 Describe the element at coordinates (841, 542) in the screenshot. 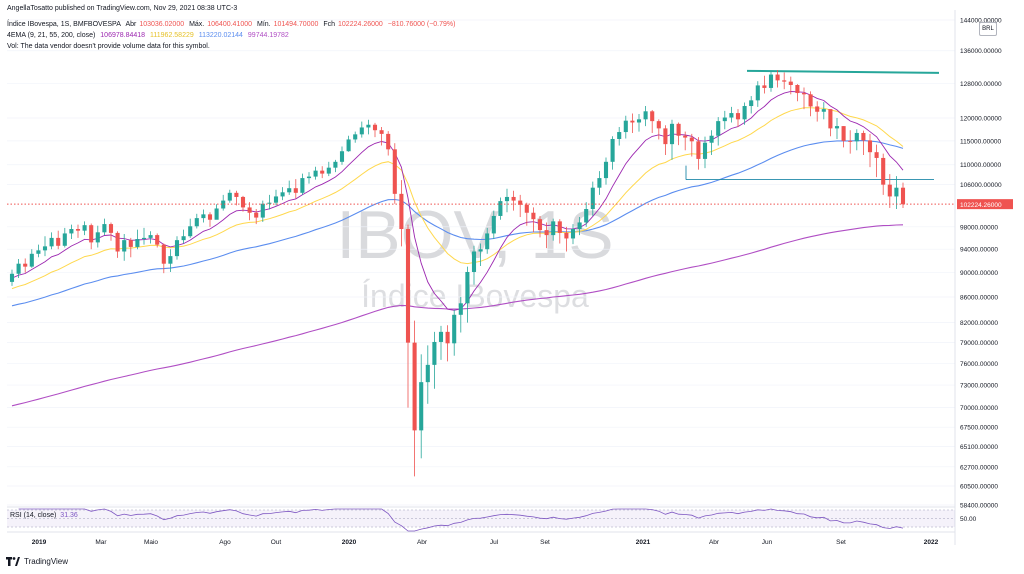

I see `time-tick-label: Set` at that location.